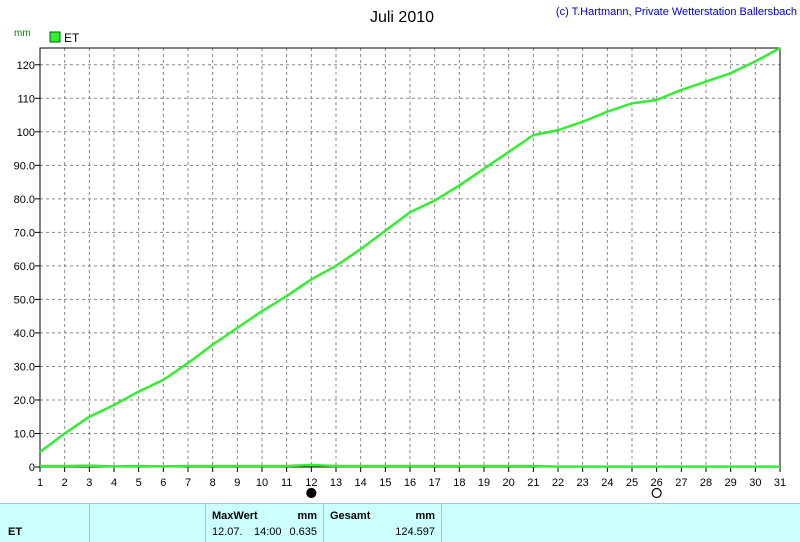 The width and height of the screenshot is (800, 542). I want to click on y-tick-label: 10.0, so click(24, 434).